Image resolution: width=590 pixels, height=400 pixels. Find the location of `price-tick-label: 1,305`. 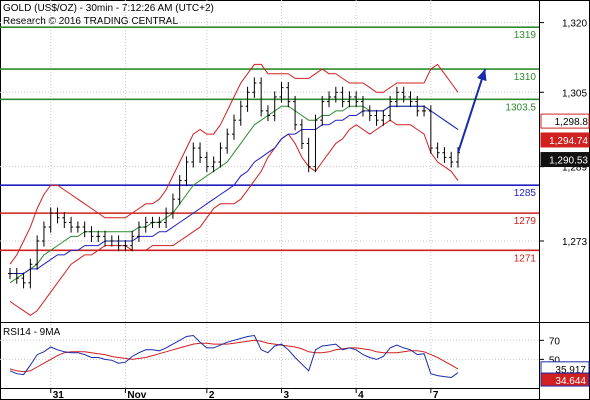

price-tick-label: 1,305 is located at coordinates (574, 93).